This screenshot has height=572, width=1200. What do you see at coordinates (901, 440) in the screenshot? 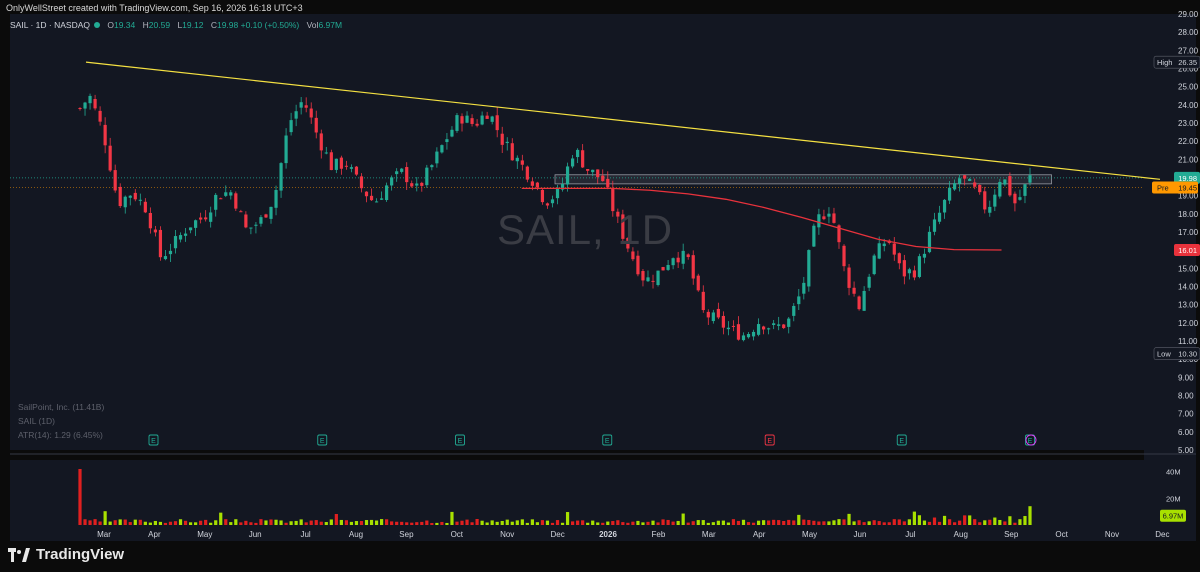
I see `earnings-marker` at bounding box center [901, 440].